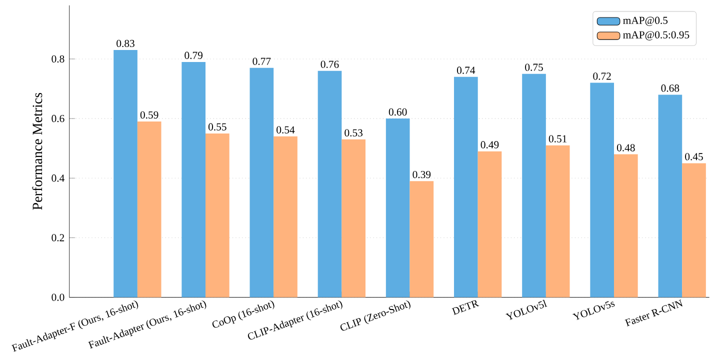 The width and height of the screenshot is (715, 364). What do you see at coordinates (466, 307) in the screenshot?
I see `x-tick-label: DETR` at bounding box center [466, 307].